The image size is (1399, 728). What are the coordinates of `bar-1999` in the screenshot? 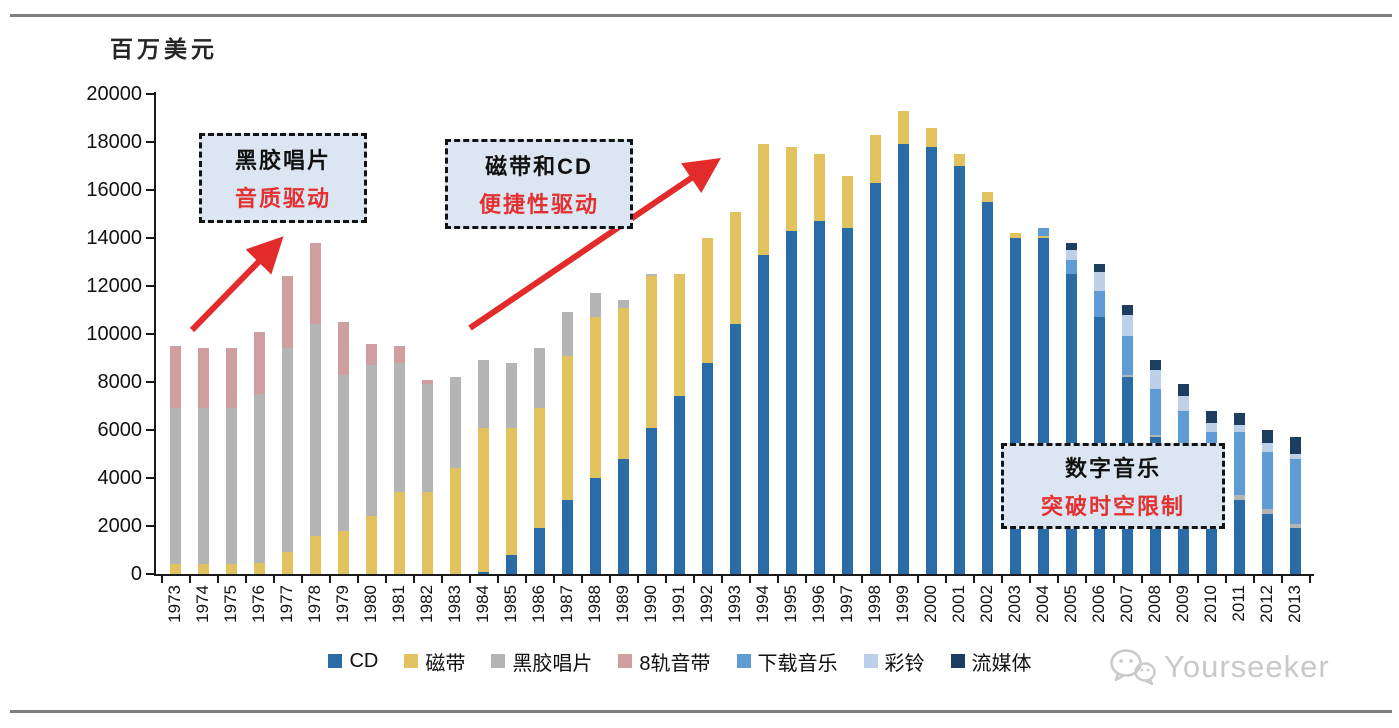 It's located at (903, 287).